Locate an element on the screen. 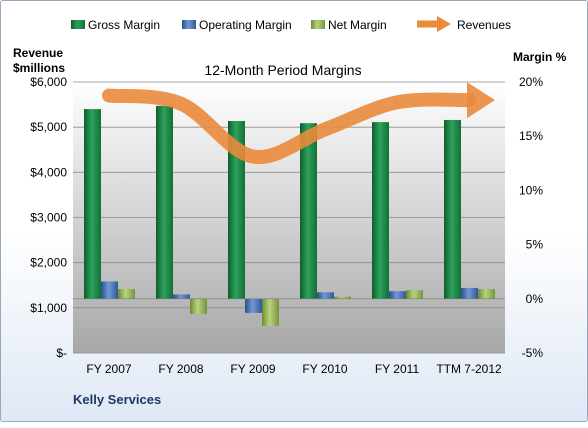 Image resolution: width=588 pixels, height=428 pixels. bar-net-margin-fy-2007 is located at coordinates (126, 294).